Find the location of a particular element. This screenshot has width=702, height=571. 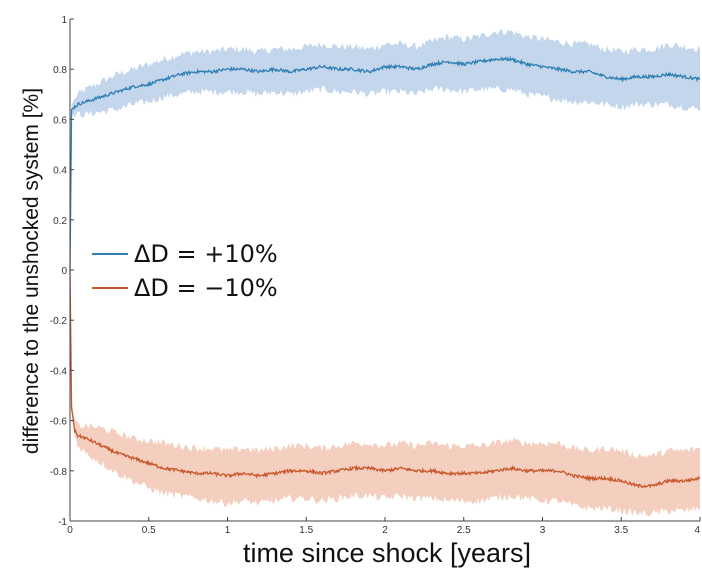

x-tick-label: 3 is located at coordinates (543, 530).